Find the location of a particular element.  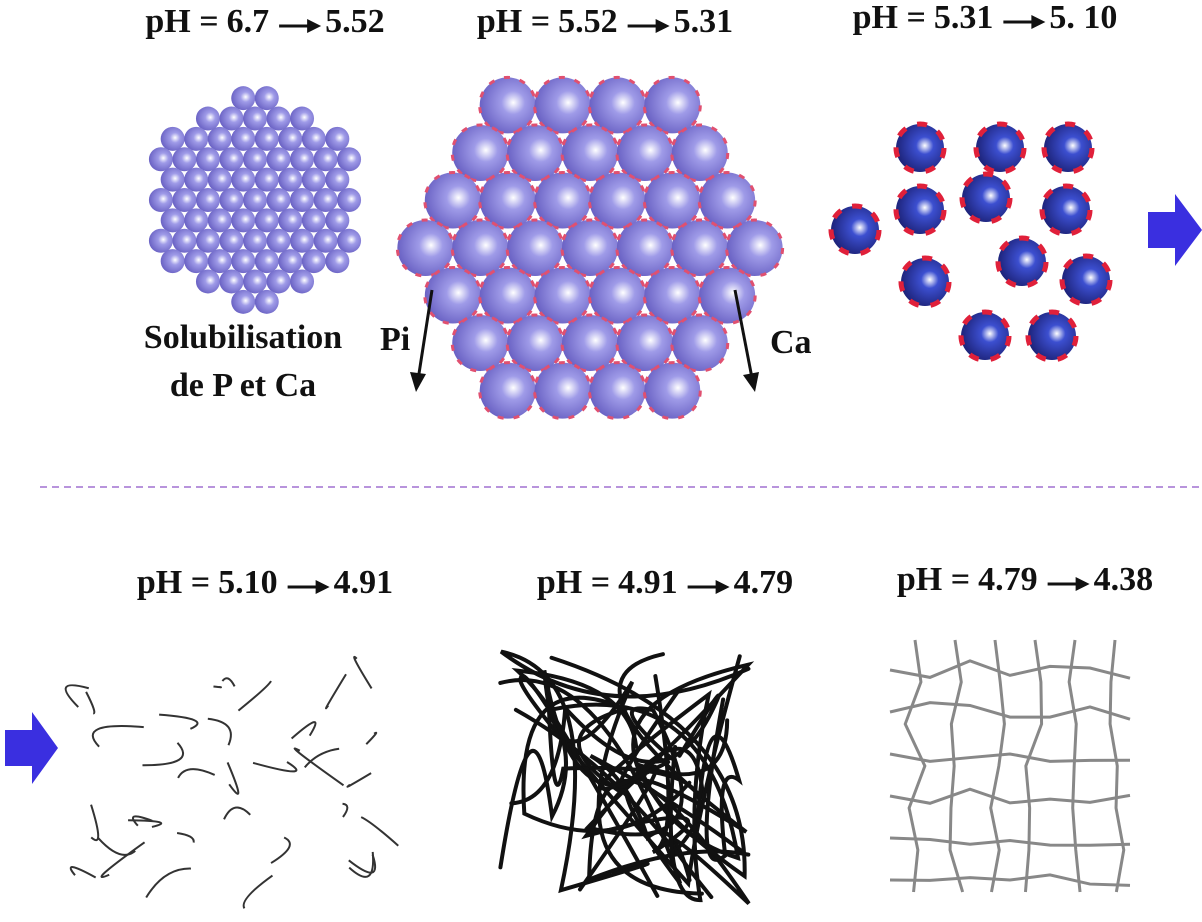

network is located at coordinates (1010, 766).